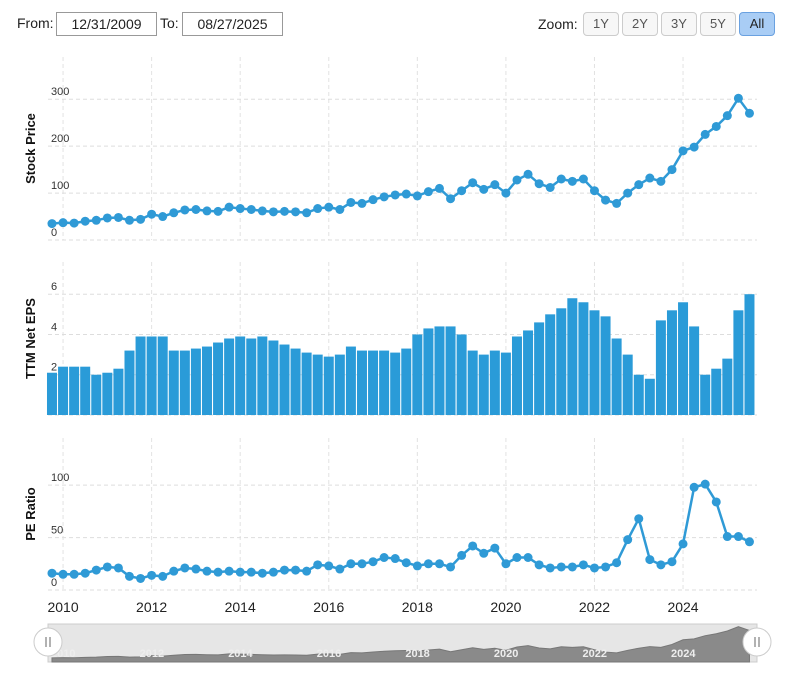 The height and width of the screenshot is (673, 799). I want to click on from-input: 12/31/2009, so click(106, 24).